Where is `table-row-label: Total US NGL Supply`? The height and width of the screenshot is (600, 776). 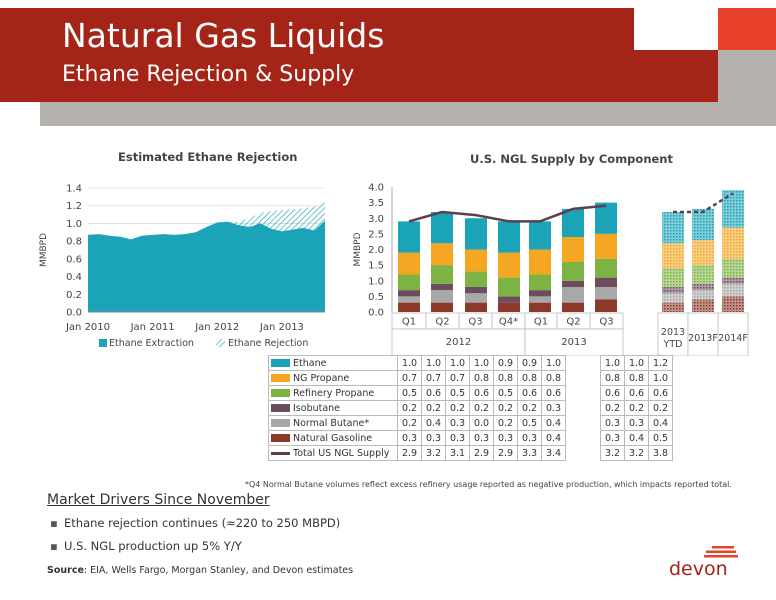 table-row-label: Total US NGL Supply is located at coordinates (333, 453).